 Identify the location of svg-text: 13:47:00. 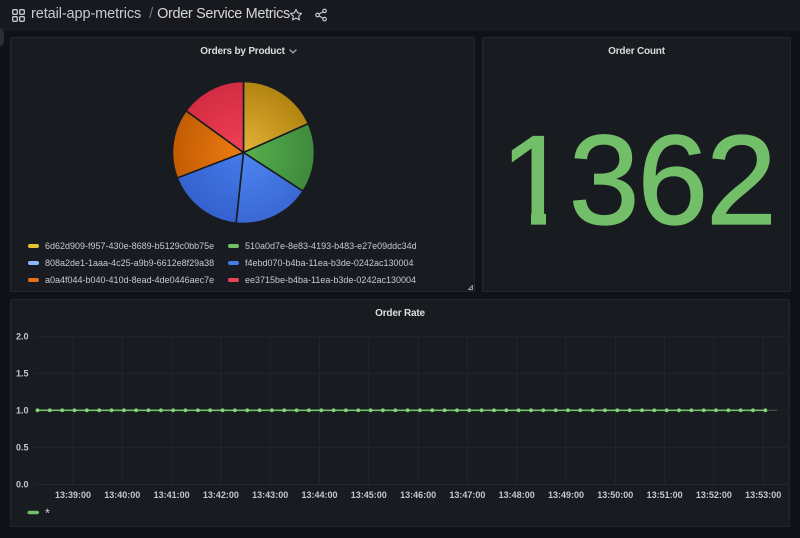
(467, 495).